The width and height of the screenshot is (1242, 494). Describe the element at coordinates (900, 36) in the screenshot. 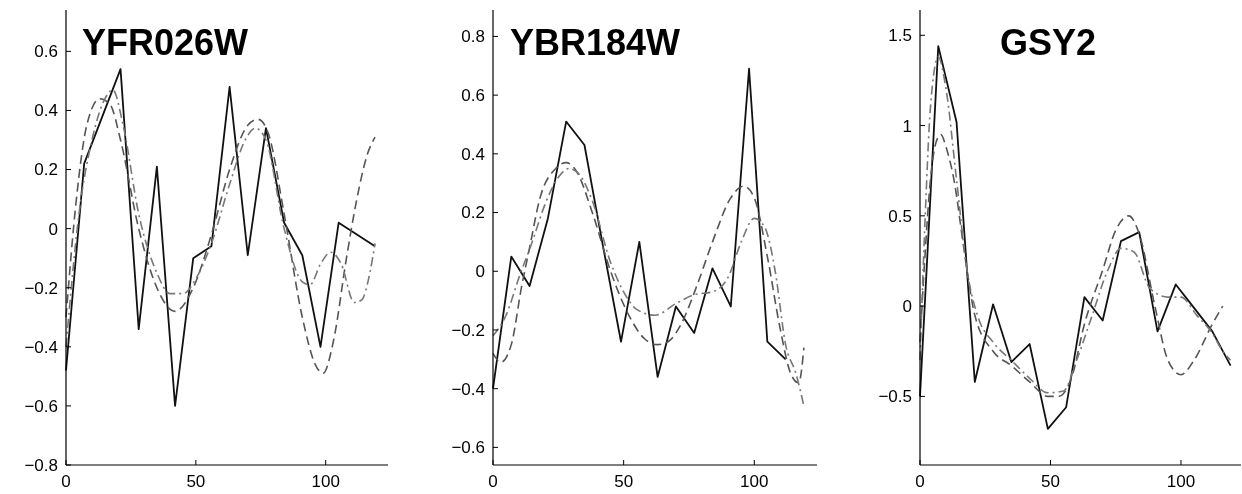

I see `y-tick-label: 1.5` at that location.